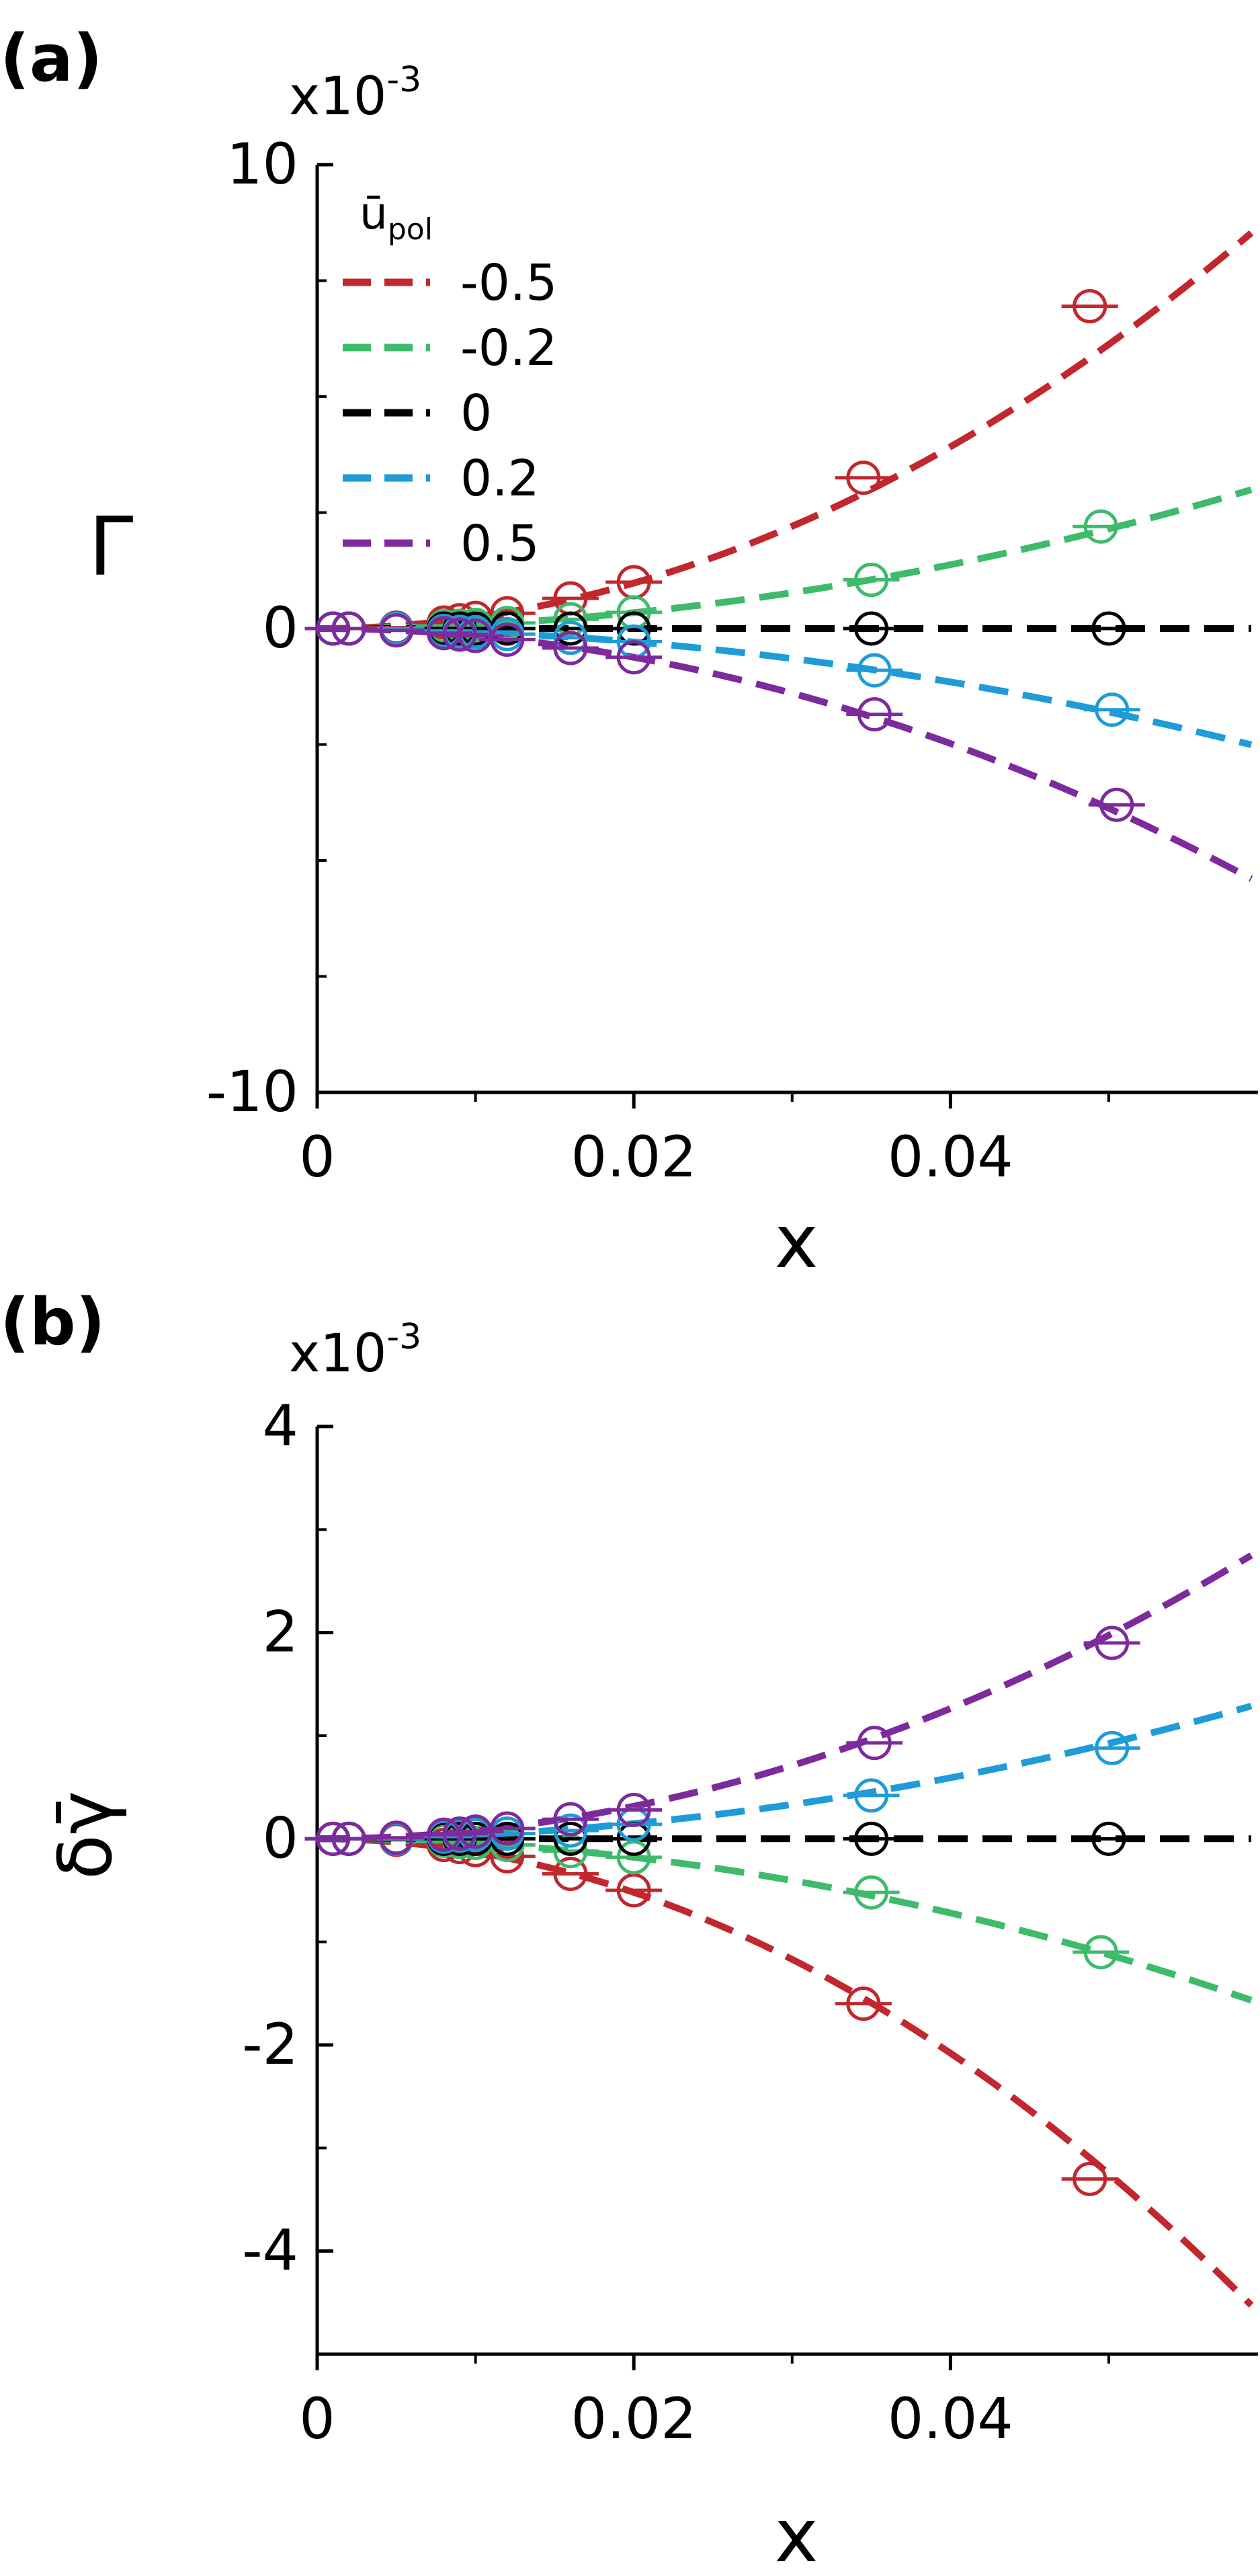  I want to click on legend-items: -0.5 -0.2 0 0.2 0.5, so click(450, 413).